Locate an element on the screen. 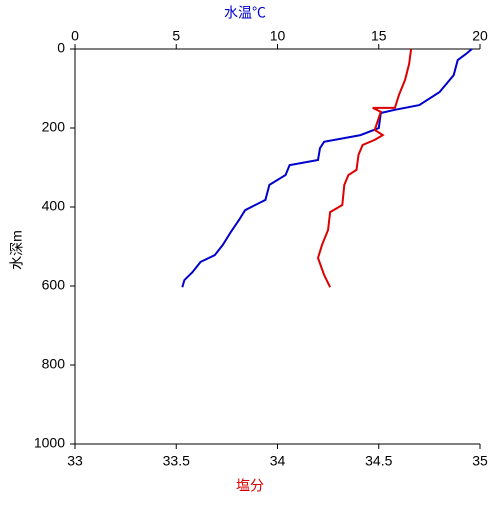 Image resolution: width=500 pixels, height=505 pixels. y-tick-label: 600 is located at coordinates (54, 285).